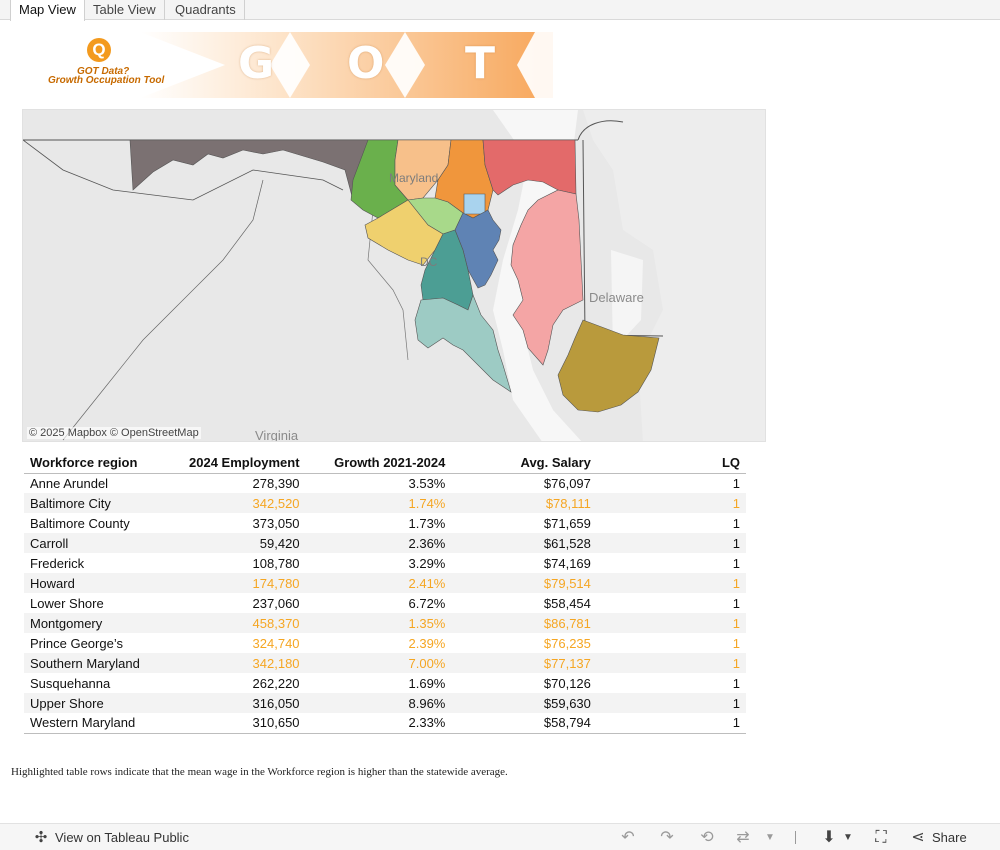  Describe the element at coordinates (85, 723) in the screenshot. I see `cell-region: Western Maryland` at that location.